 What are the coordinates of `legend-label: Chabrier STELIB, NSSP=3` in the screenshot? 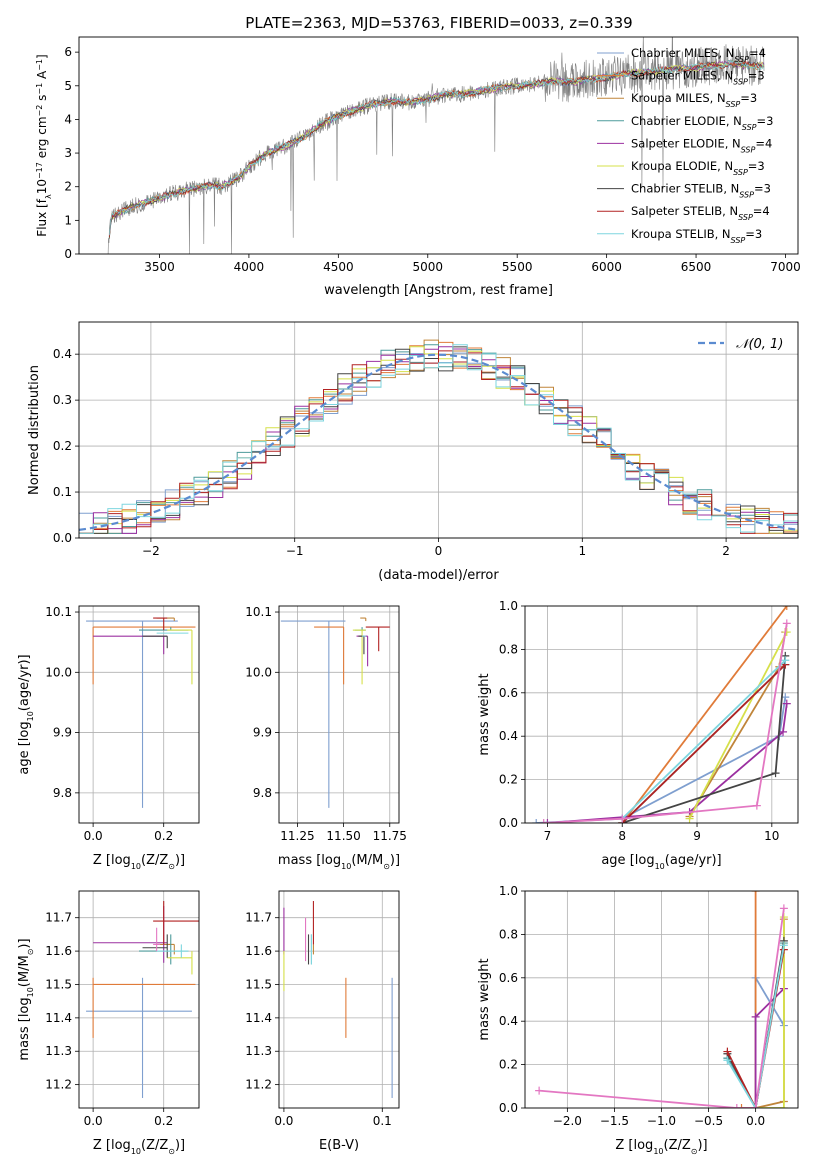 It's located at (701, 191).